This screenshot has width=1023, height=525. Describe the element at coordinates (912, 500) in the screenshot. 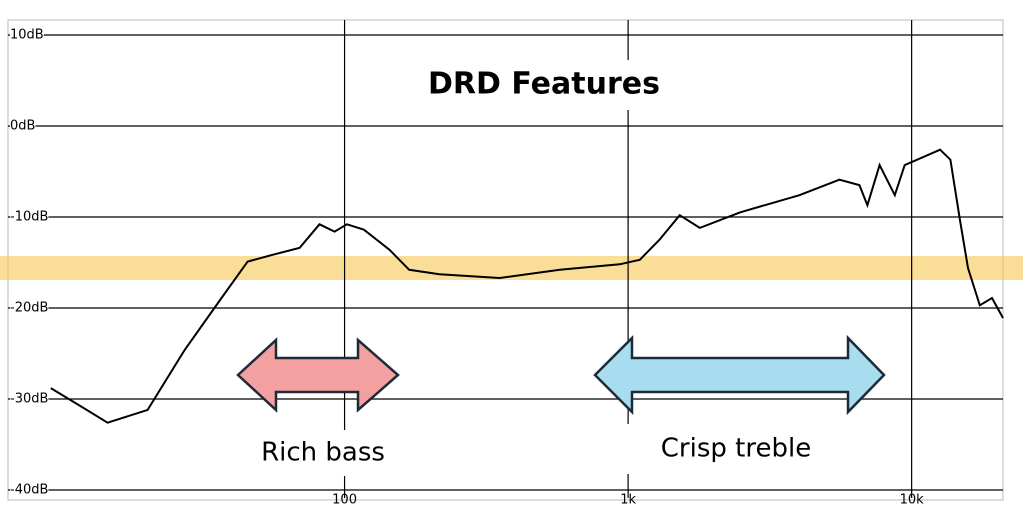

I see `x-tick-label: 10k` at that location.